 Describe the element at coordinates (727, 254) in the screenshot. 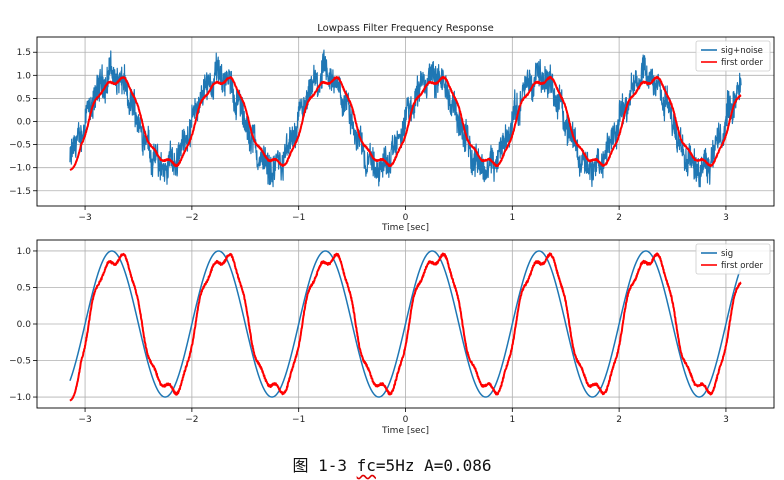

I see `legend-label: sig` at that location.